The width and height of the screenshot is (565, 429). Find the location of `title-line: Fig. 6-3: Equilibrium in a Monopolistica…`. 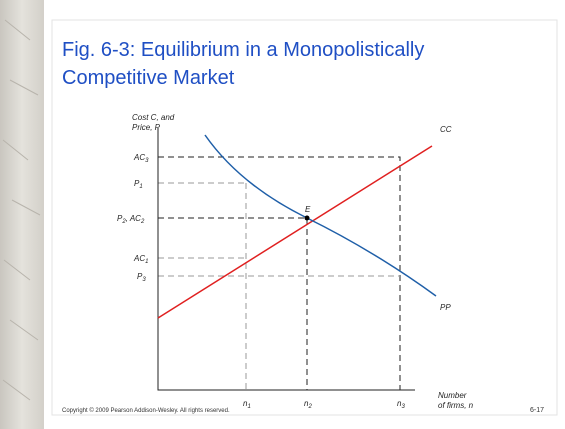

title-line: Fig. 6-3: Equilibrium in a Monopolistica… is located at coordinates (243, 50).